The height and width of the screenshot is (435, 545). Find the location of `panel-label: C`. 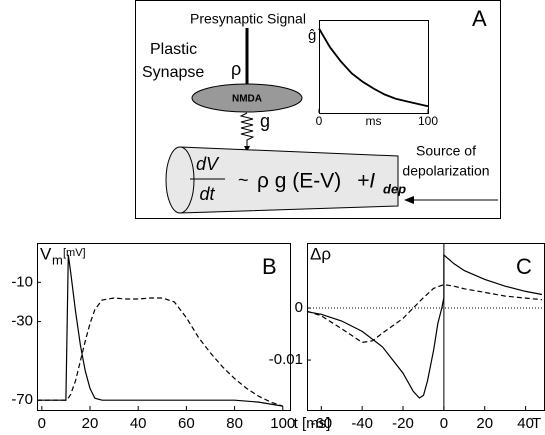

panel-label: C is located at coordinates (524, 266).